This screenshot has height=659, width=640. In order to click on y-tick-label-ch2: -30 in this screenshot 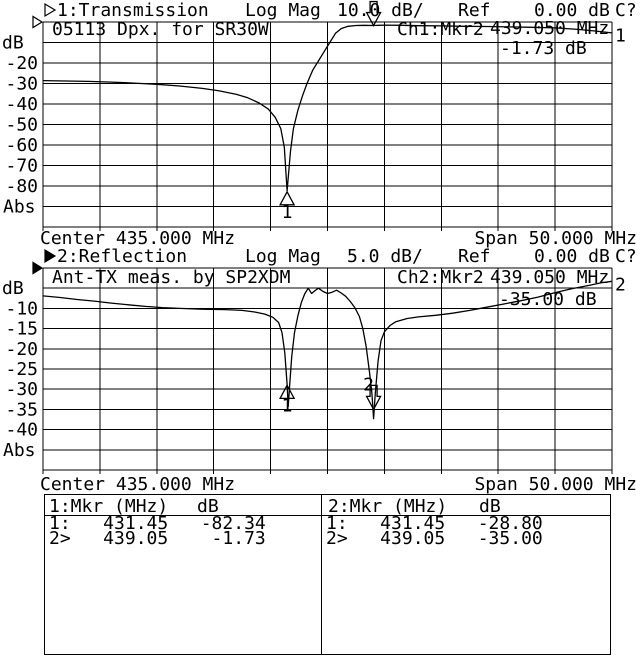, I will do `click(21, 389)`.